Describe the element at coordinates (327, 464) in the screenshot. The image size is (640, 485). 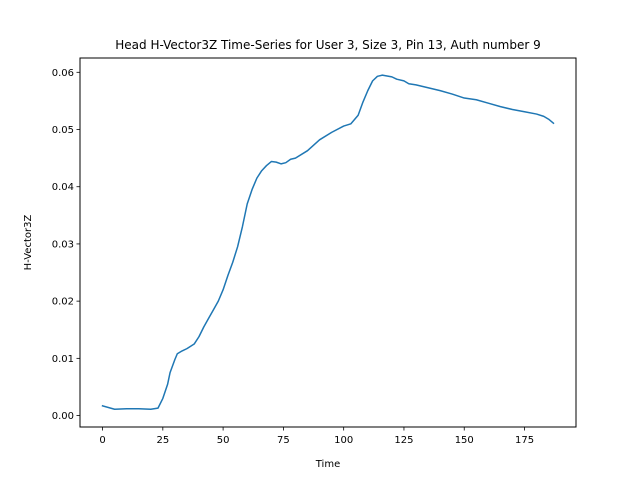
I see `x-axis-label: Time` at that location.